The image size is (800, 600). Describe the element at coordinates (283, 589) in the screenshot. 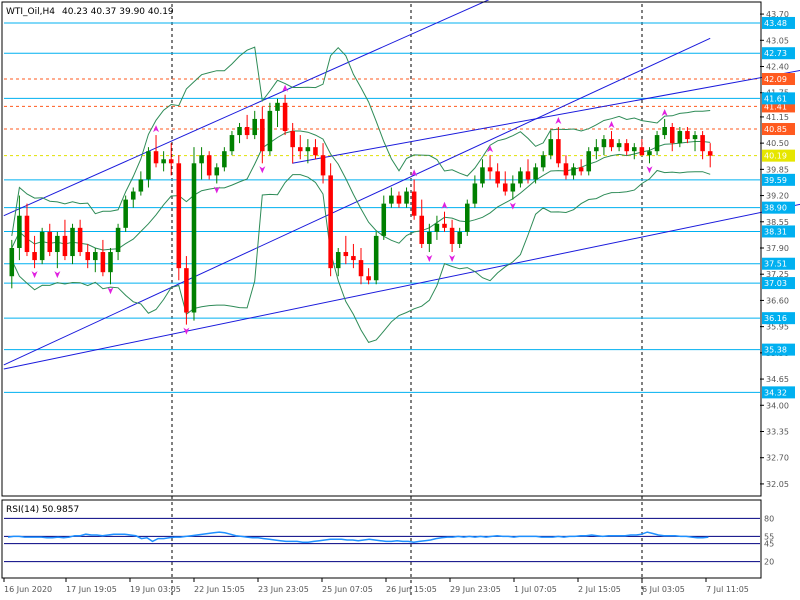

I see `time-tick-label: 23 Jun 23:05` at that location.